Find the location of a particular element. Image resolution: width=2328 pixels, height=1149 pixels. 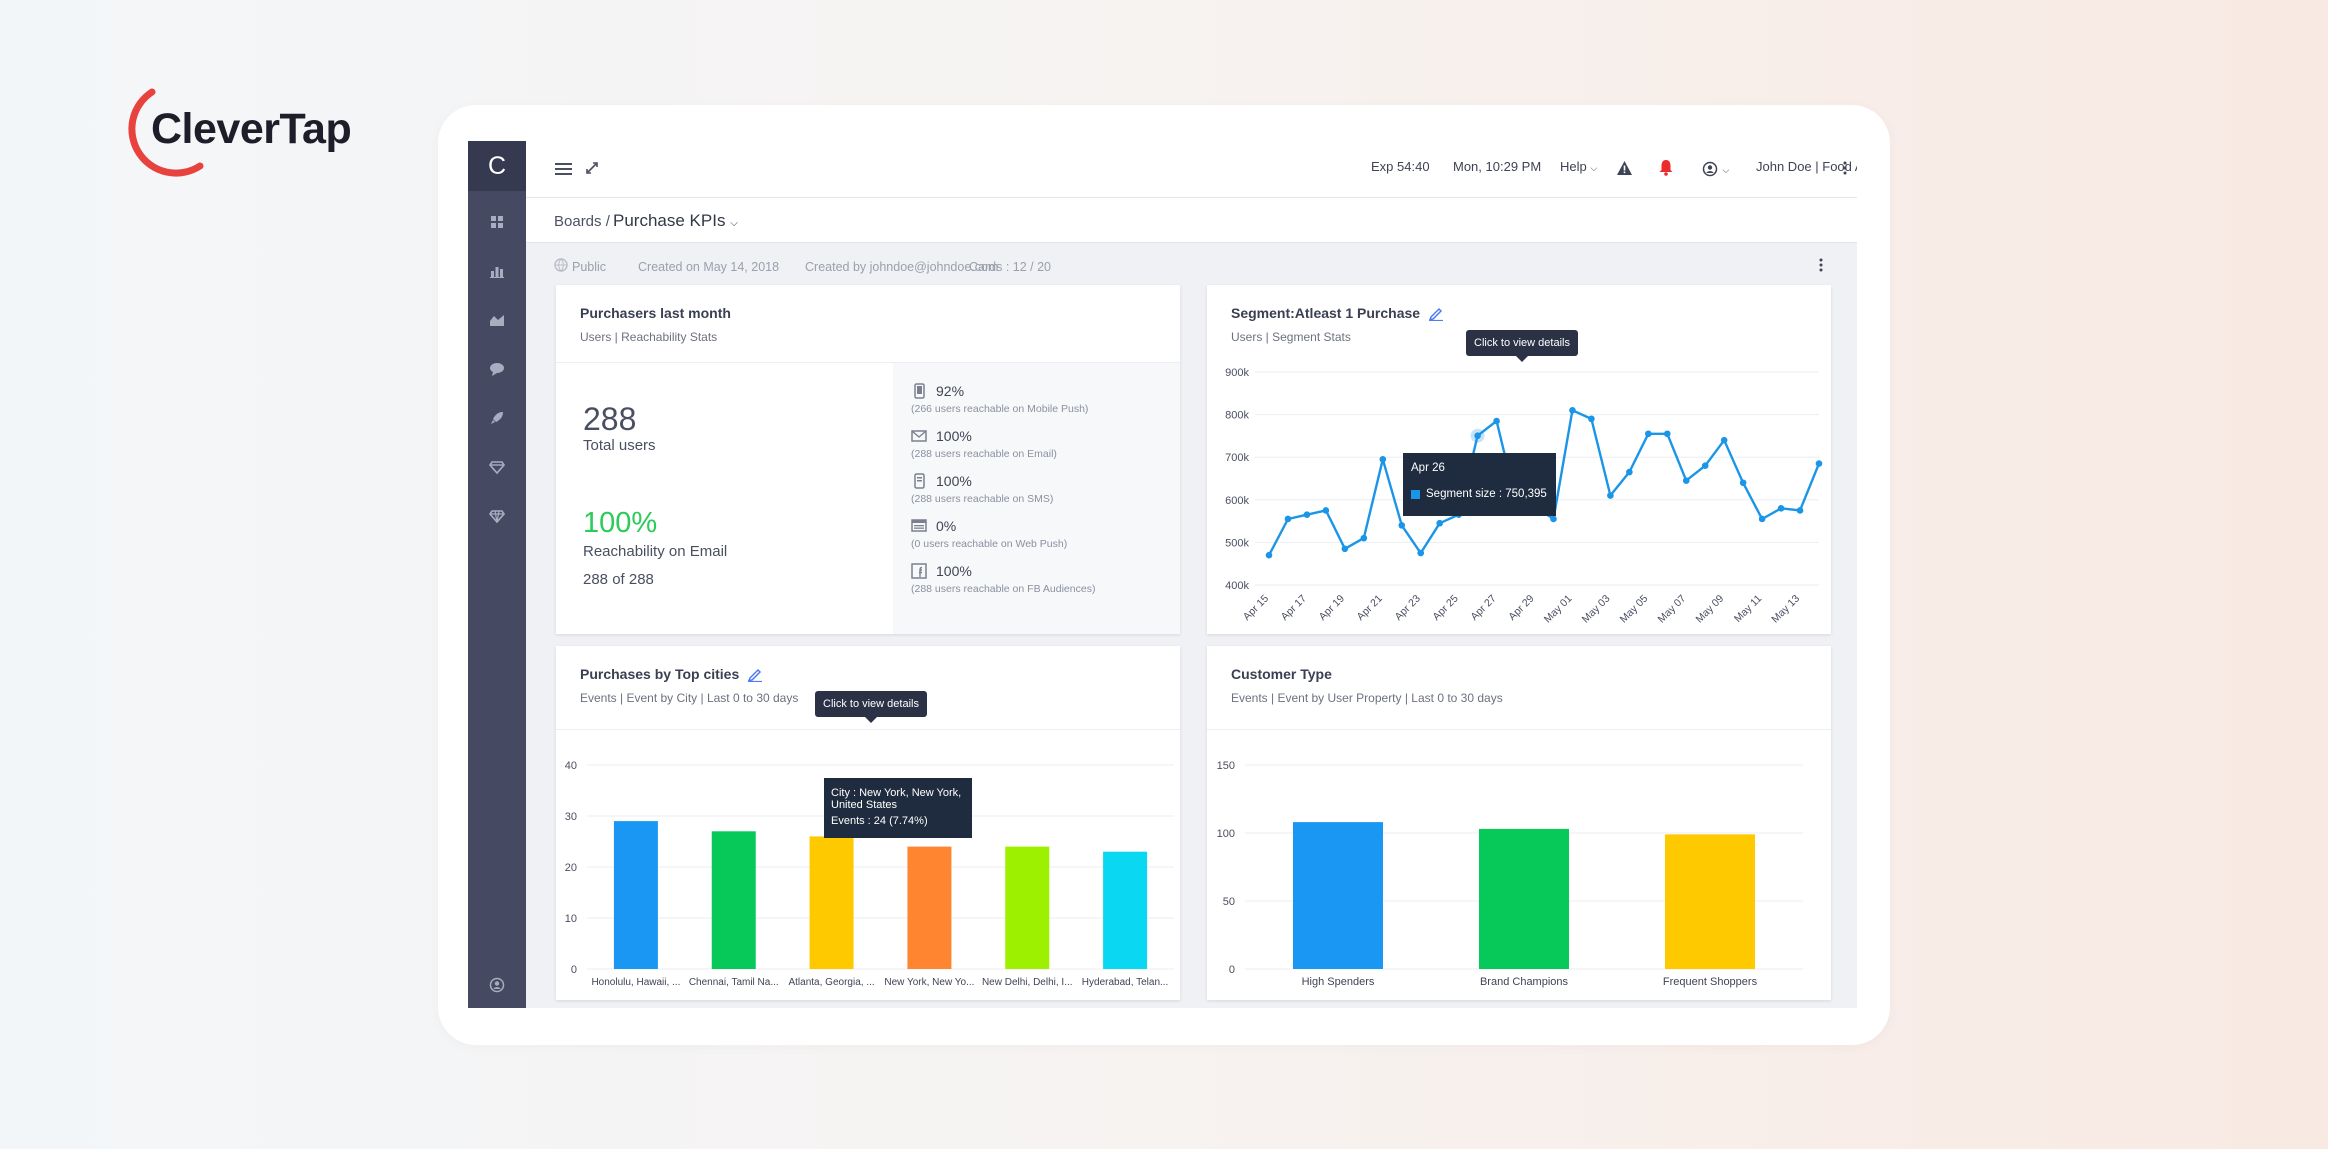

y-tick-label: 30 is located at coordinates (571, 817).